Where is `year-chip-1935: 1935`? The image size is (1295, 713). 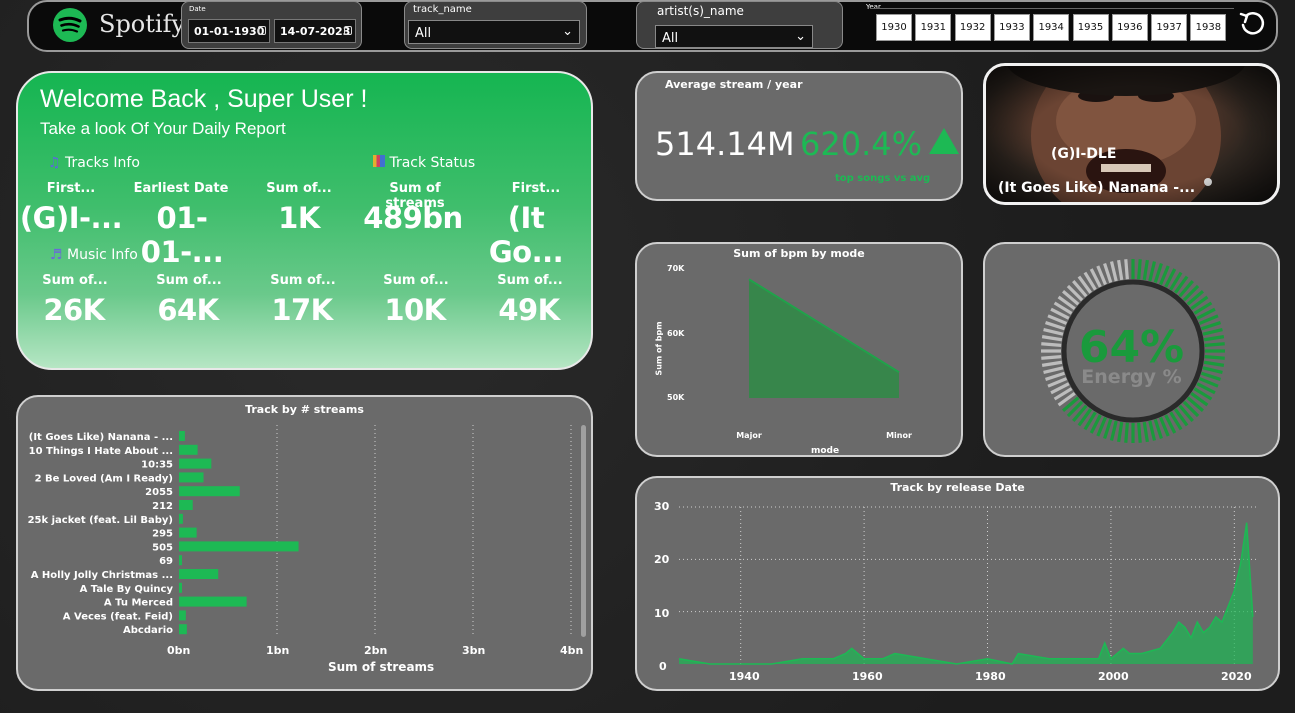 year-chip-1935: 1935 is located at coordinates (1090, 27).